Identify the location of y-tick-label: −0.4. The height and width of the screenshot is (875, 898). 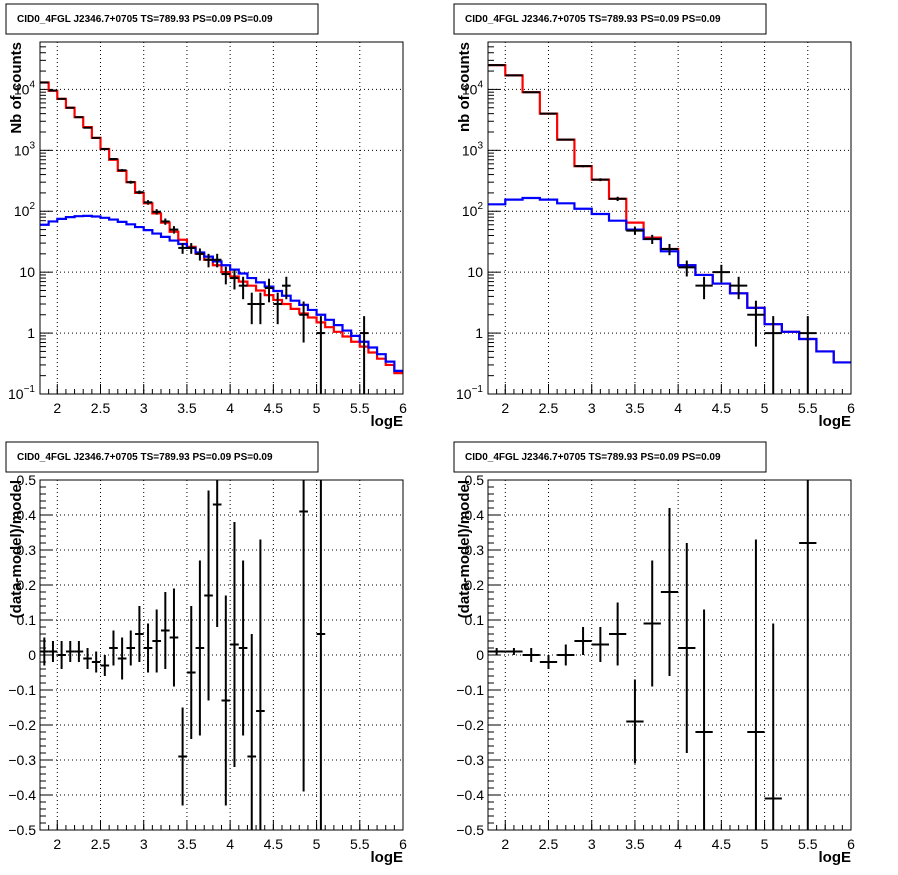
(470, 795).